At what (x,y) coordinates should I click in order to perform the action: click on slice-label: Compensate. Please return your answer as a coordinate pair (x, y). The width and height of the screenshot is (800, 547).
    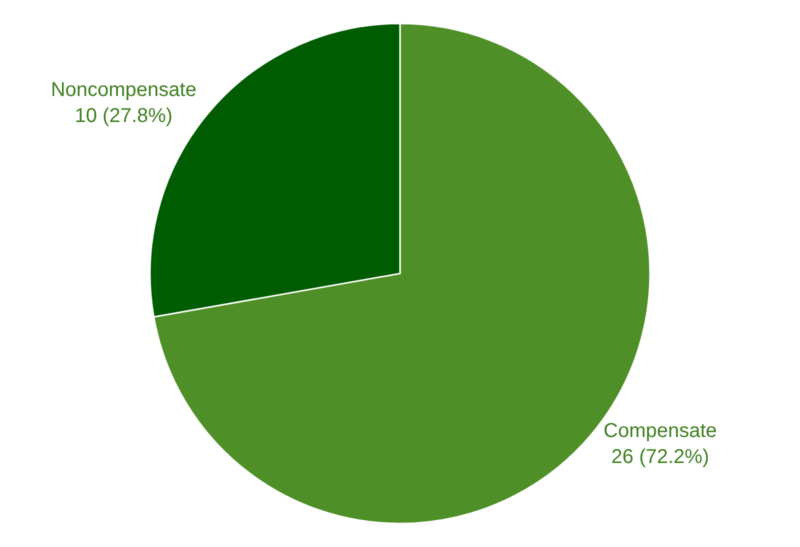
    Looking at the image, I should click on (660, 431).